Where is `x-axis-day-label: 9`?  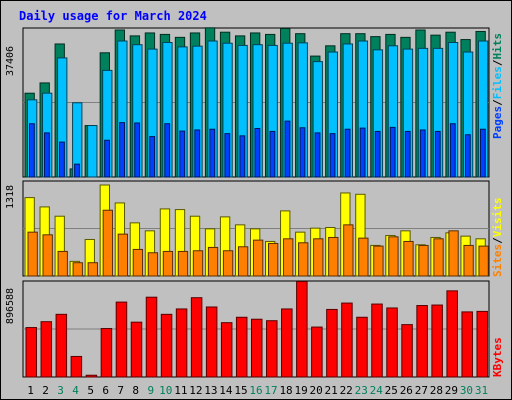
x-axis-day-label: 9 is located at coordinates (150, 390).